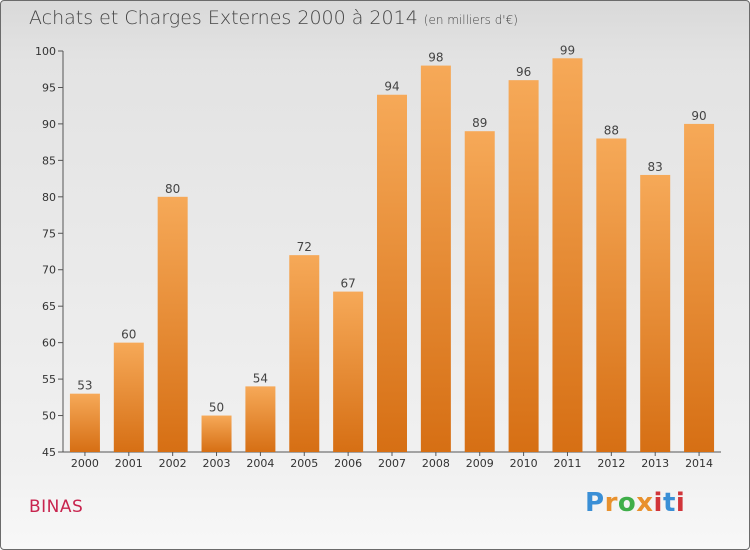  I want to click on x-tick-label: 2013, so click(655, 463).